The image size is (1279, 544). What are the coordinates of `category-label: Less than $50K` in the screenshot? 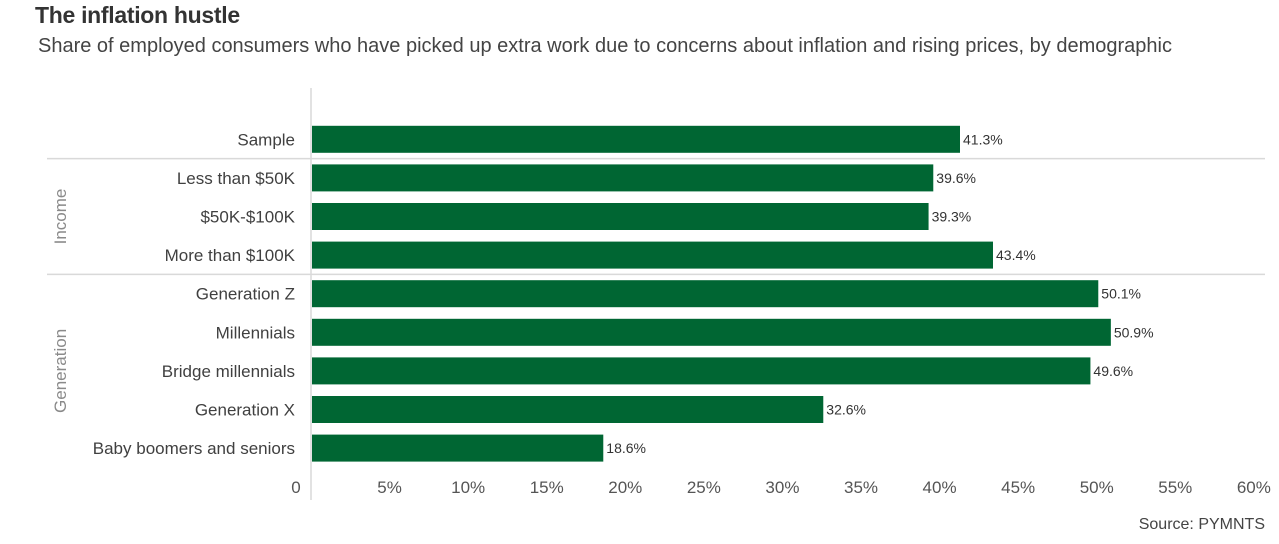 It's located at (236, 178).